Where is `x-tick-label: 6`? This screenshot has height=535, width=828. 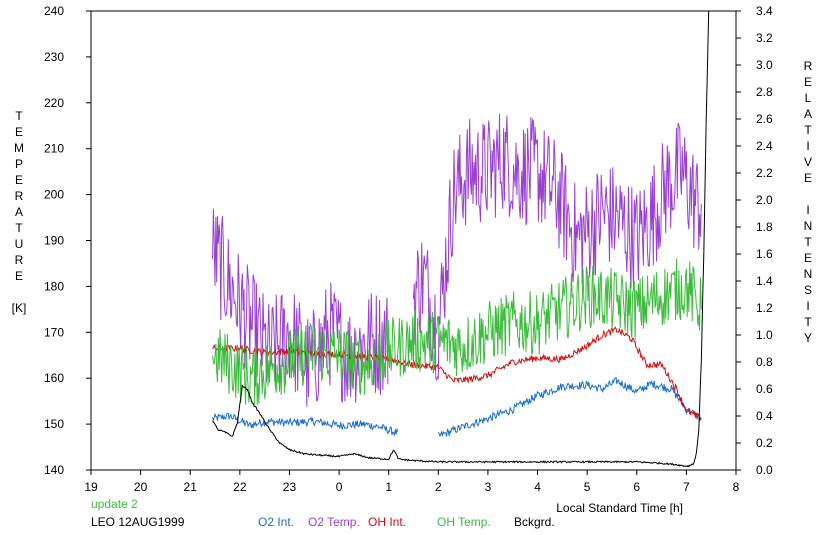
x-tick-label: 6 is located at coordinates (636, 487).